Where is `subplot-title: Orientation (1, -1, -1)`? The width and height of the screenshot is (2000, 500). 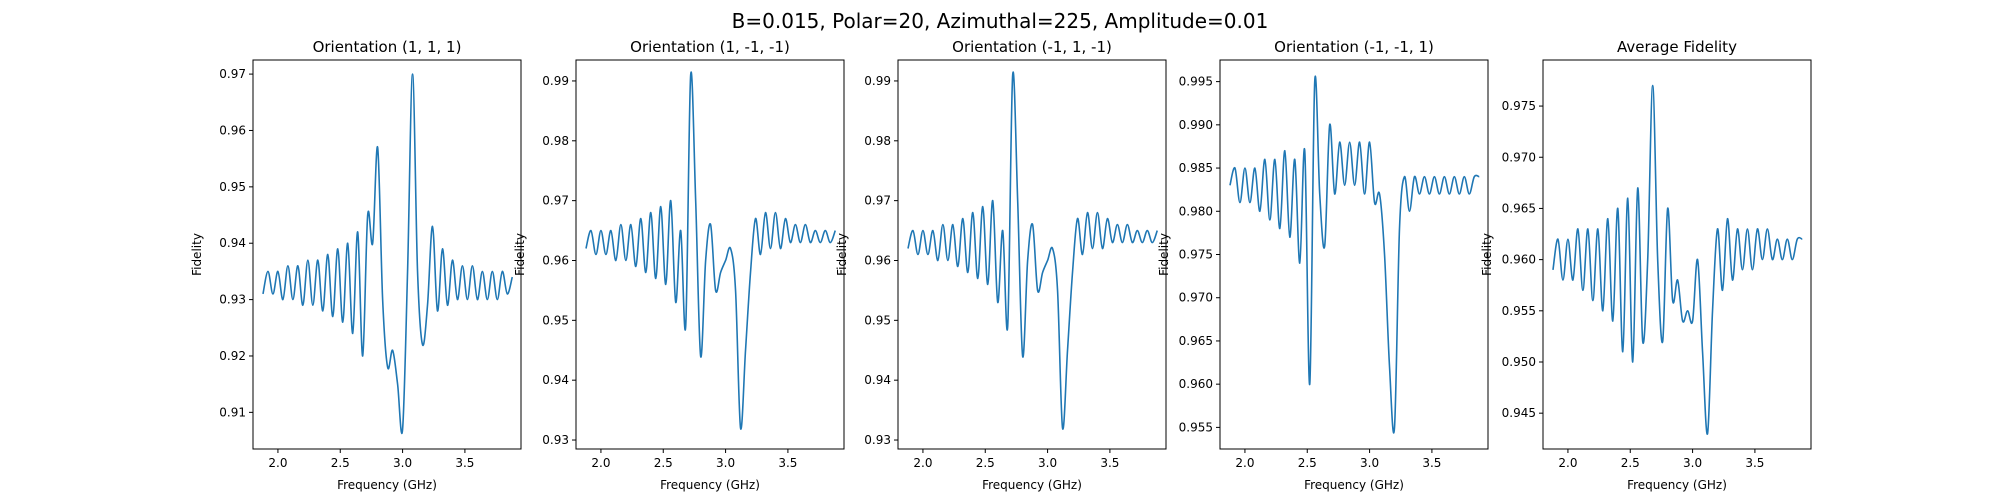
subplot-title: Orientation (1, -1, -1) is located at coordinates (710, 47).